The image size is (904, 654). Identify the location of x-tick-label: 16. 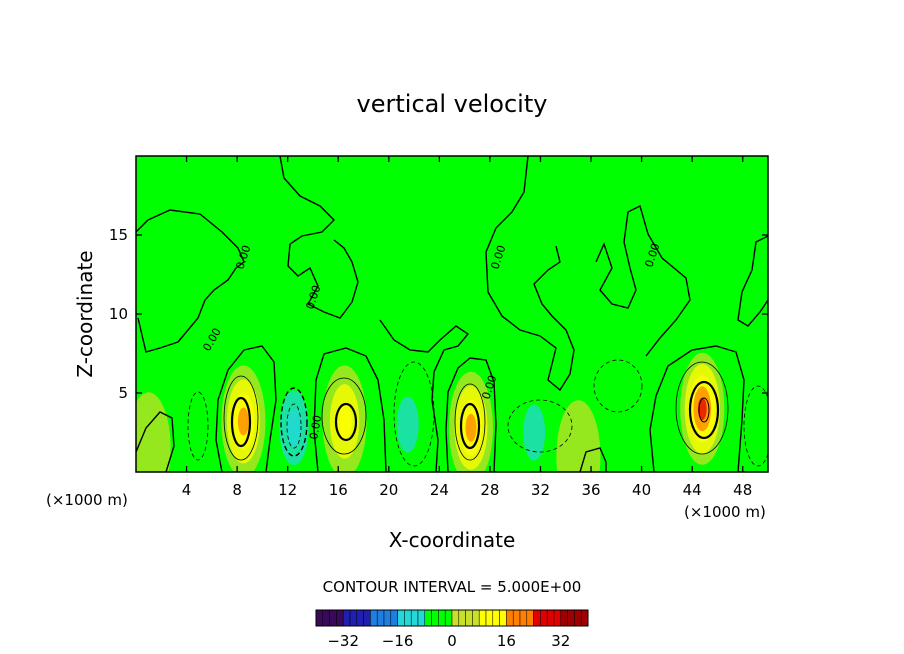
(338, 490).